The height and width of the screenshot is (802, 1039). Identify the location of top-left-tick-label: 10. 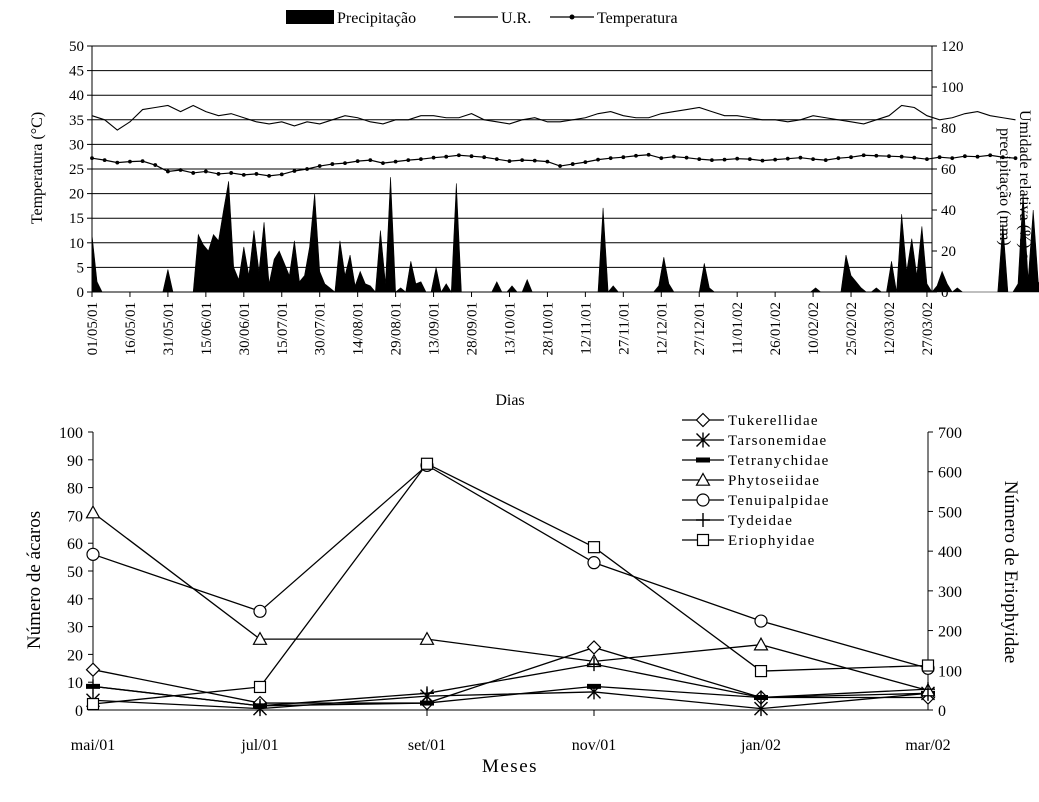
(76, 244).